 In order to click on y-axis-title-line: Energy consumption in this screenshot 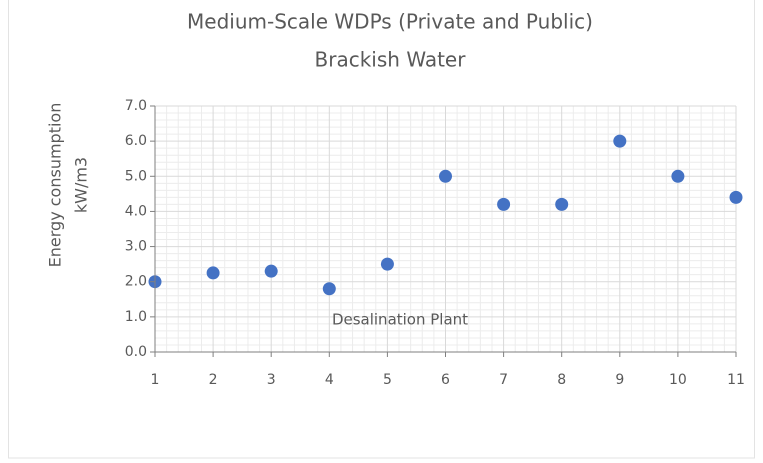, I will do `click(55, 185)`.